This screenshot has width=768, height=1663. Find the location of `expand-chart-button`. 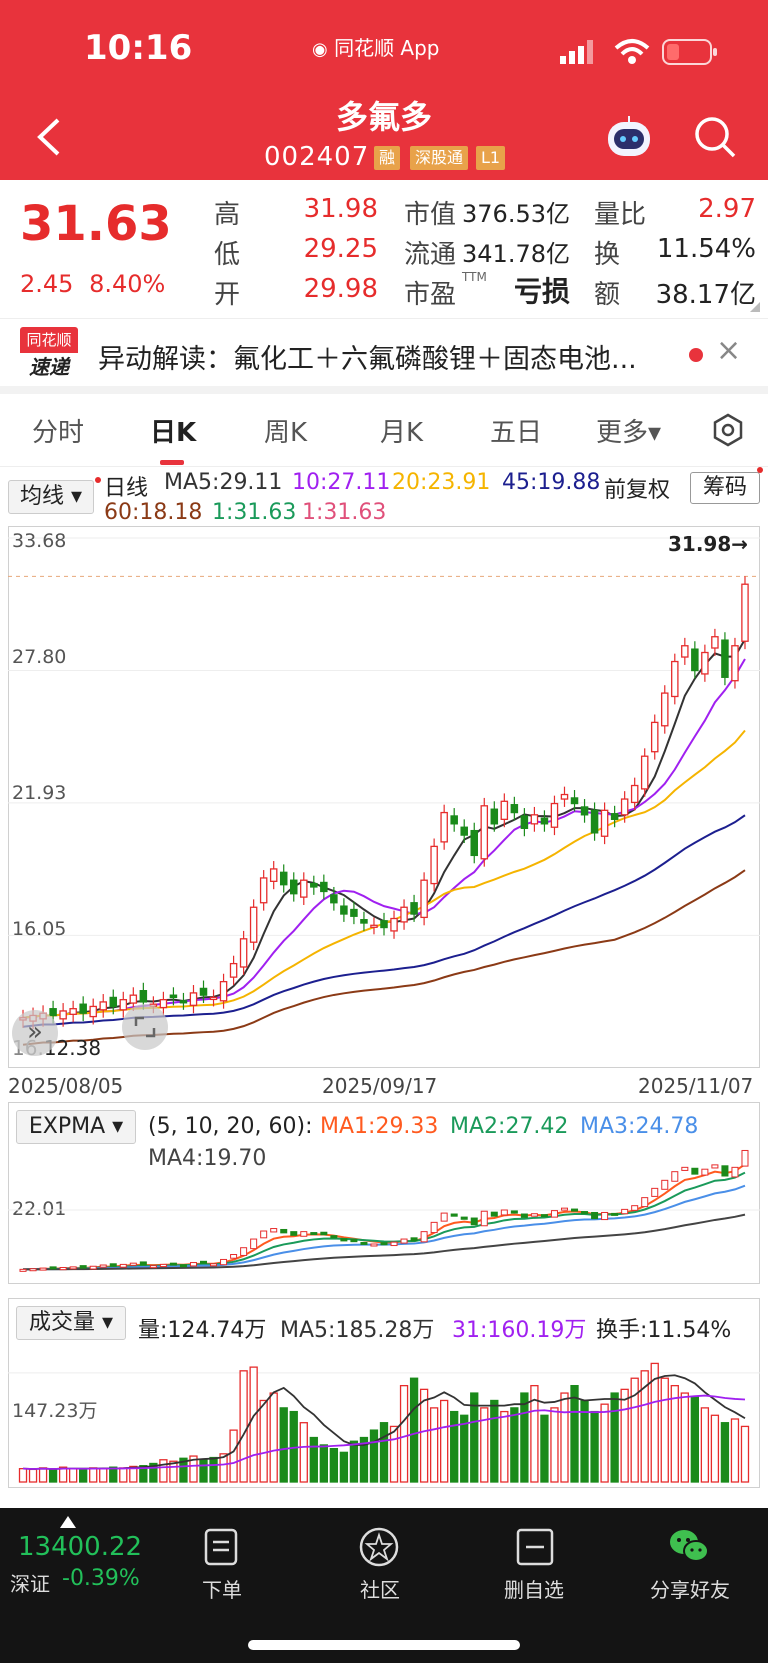

expand-chart-button is located at coordinates (145, 1027).